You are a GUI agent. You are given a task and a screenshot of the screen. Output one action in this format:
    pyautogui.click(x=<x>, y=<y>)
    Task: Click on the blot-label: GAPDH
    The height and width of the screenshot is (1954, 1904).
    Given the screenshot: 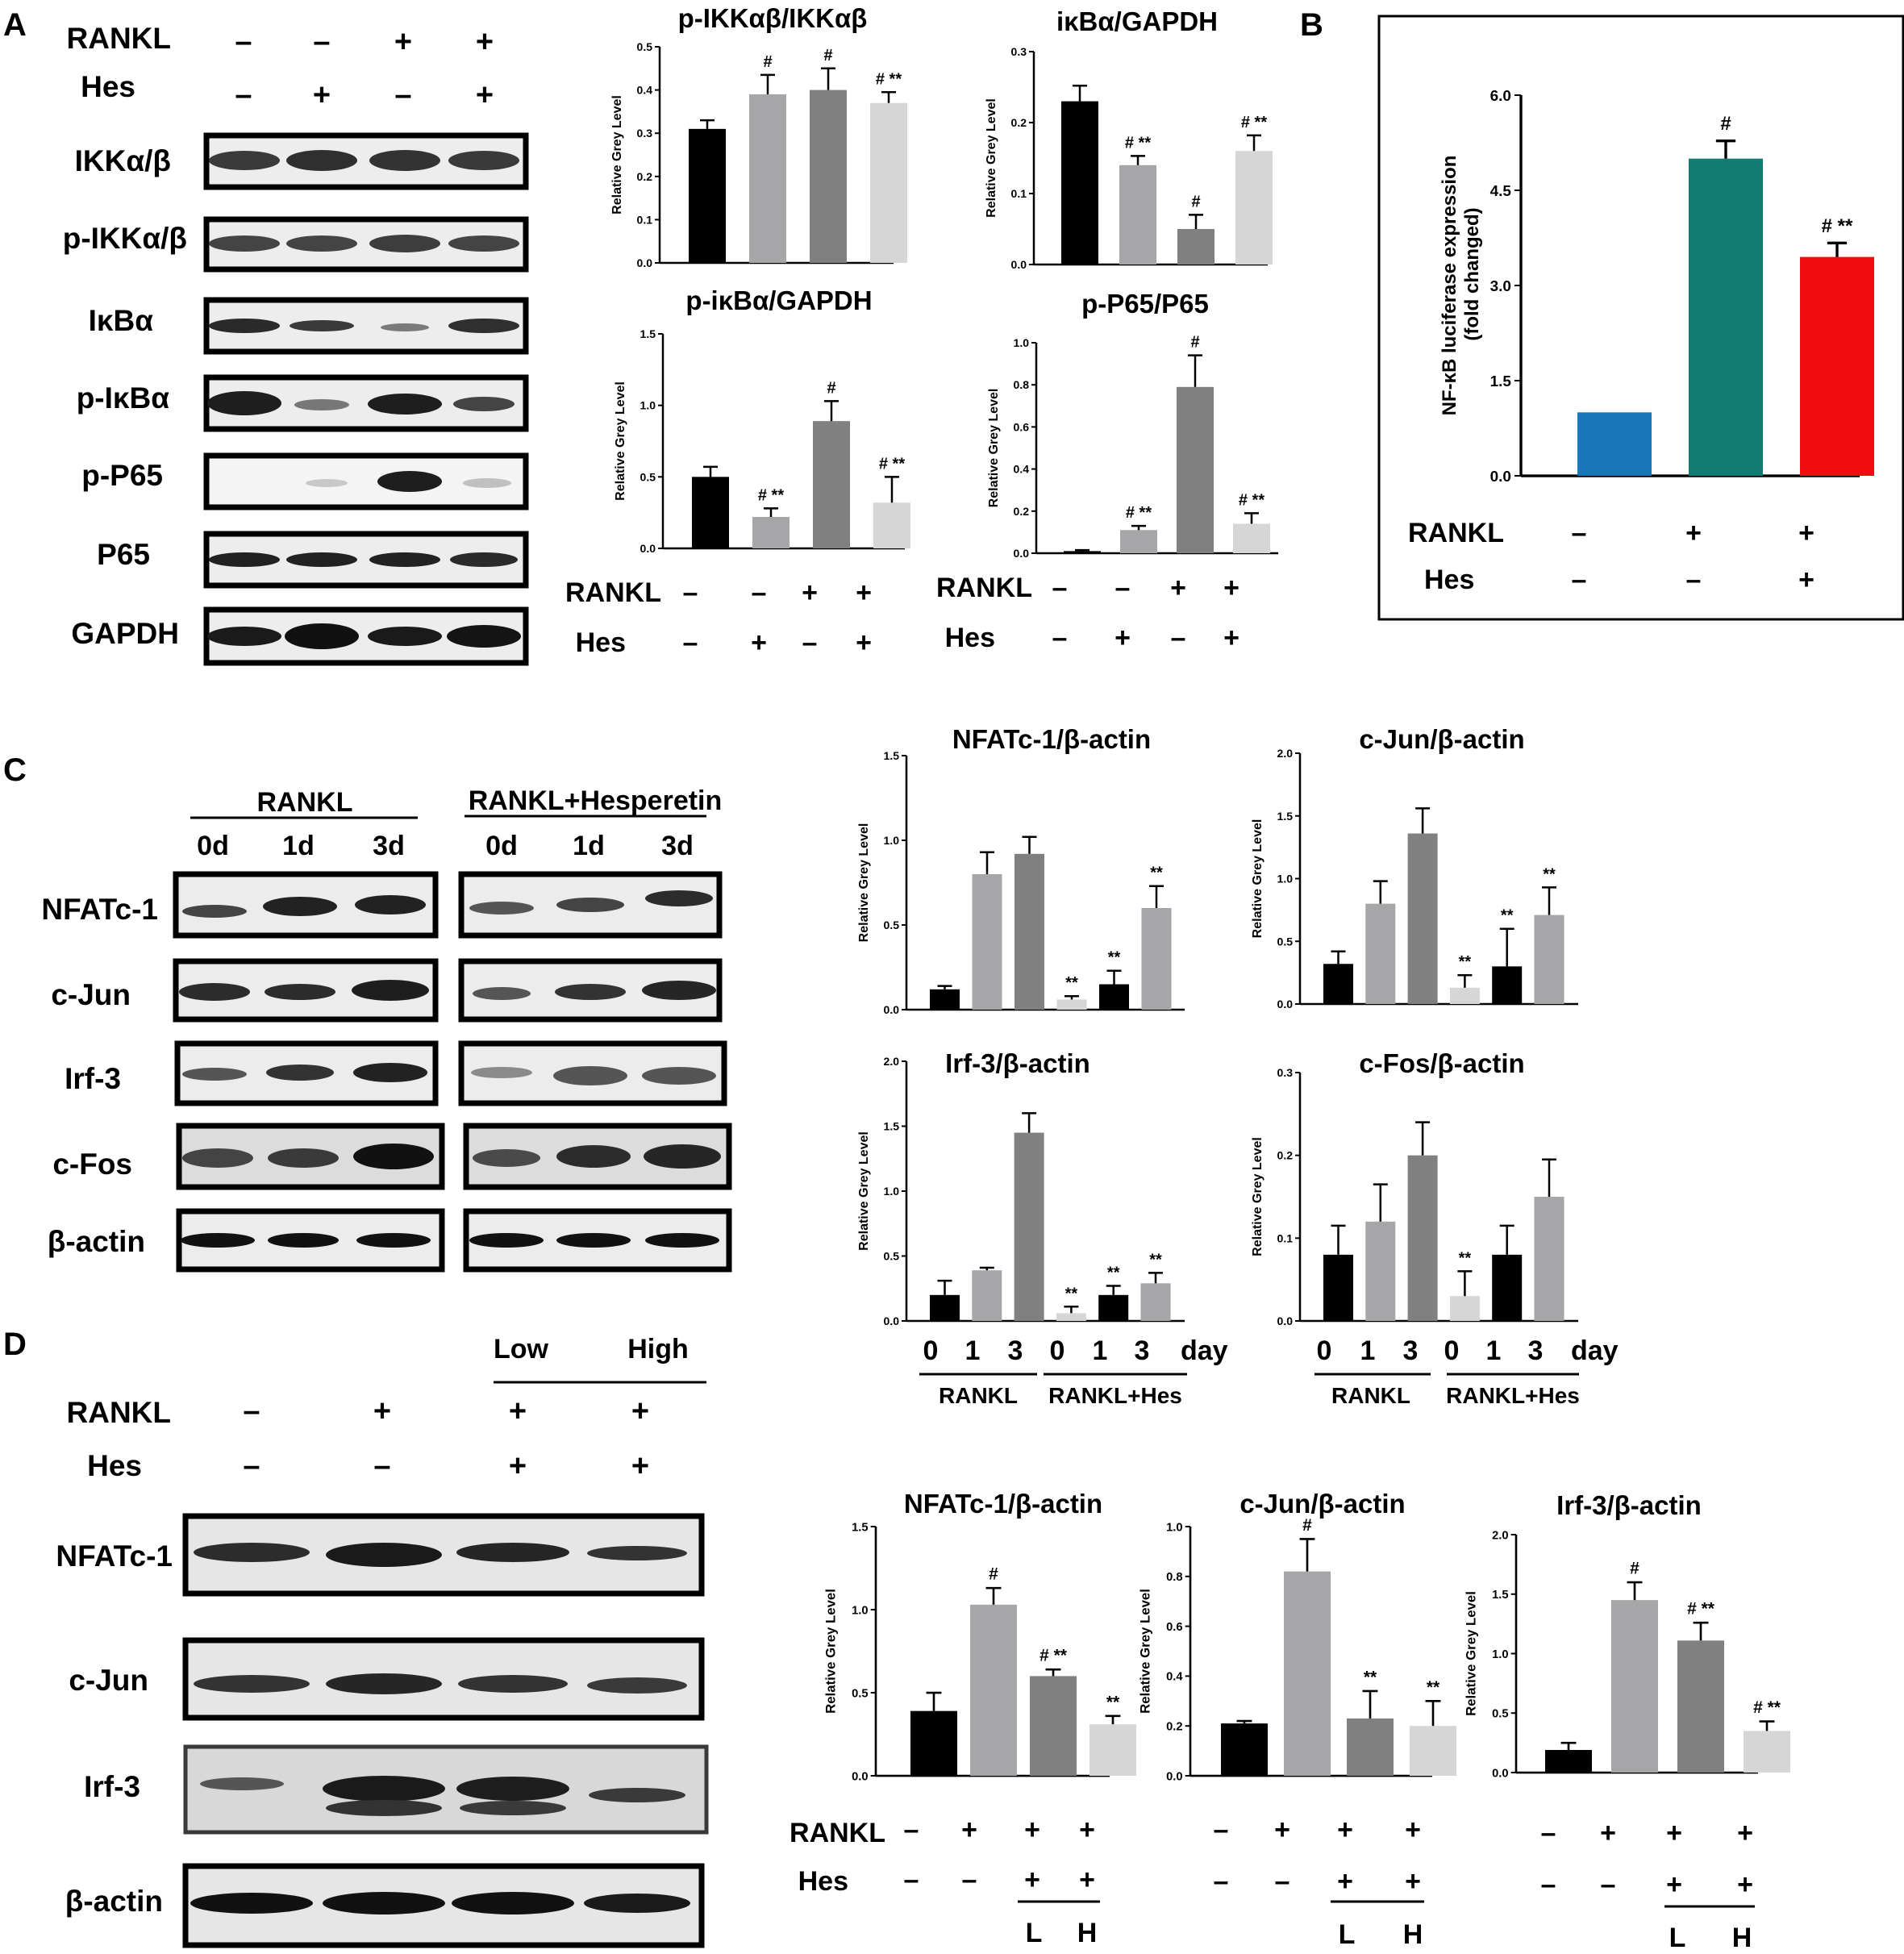 What is the action you would take?
    pyautogui.click(x=125, y=633)
    